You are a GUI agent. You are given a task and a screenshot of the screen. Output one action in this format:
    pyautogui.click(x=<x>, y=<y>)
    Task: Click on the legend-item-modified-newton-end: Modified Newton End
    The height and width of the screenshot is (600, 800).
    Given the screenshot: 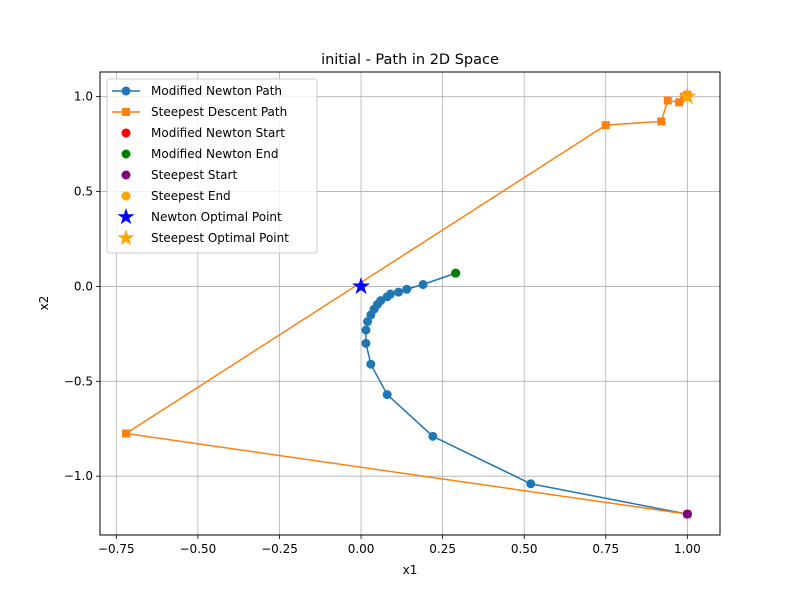 What is the action you would take?
    pyautogui.click(x=199, y=154)
    